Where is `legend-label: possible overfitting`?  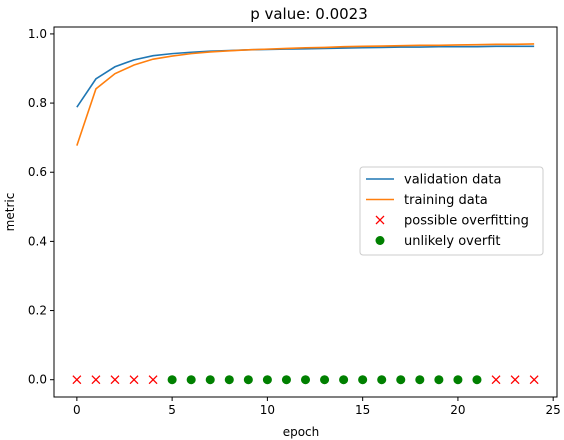 legend-label: possible overfitting is located at coordinates (466, 221).